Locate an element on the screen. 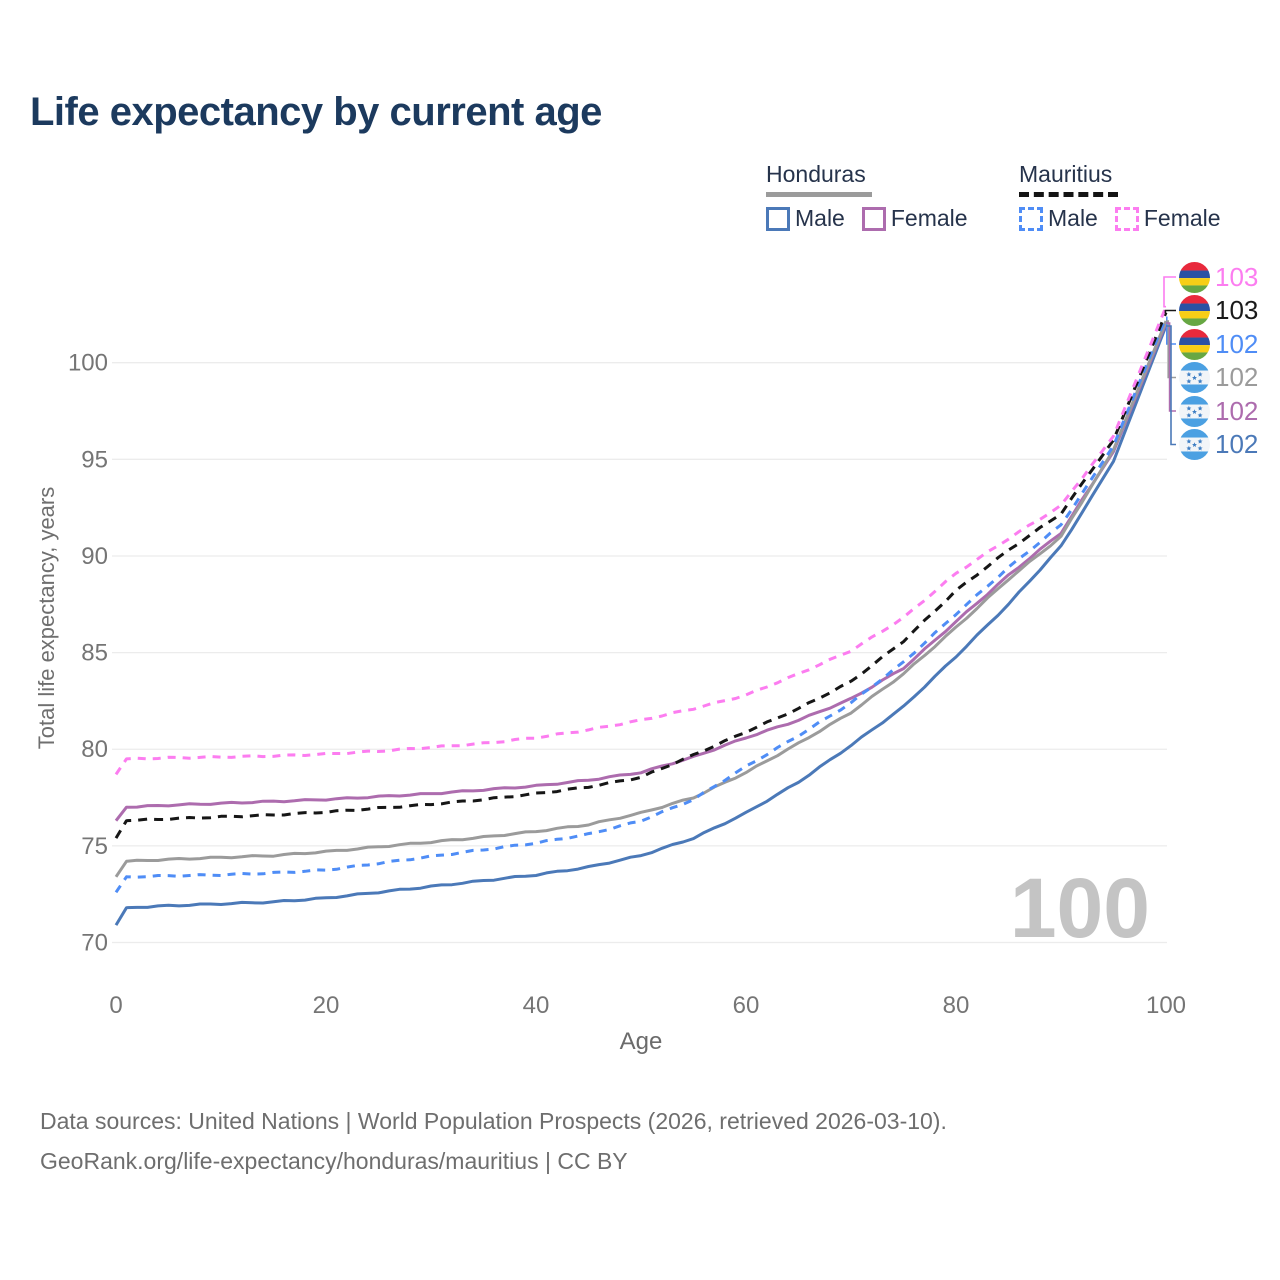 Image resolution: width=1280 pixels, height=1280 pixels. mauritius-male-swatch-icon is located at coordinates (1031, 218).